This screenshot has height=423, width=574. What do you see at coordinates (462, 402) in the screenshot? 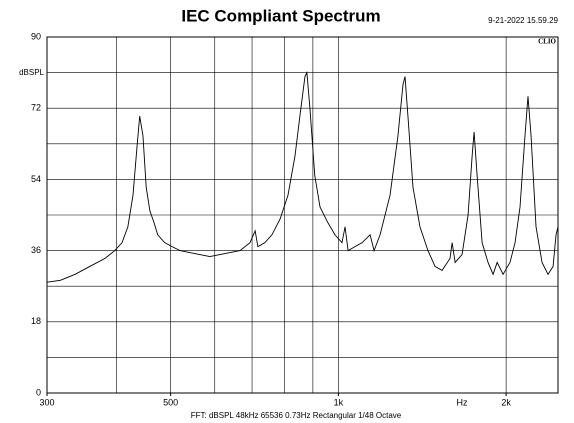
I see `x-axis-label: Hz` at bounding box center [462, 402].